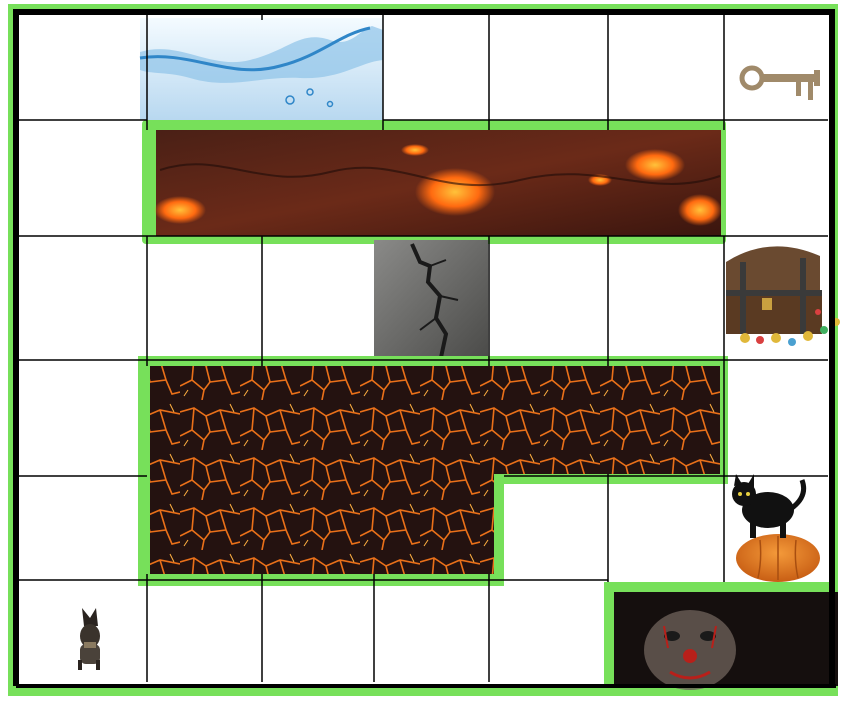 This screenshot has height=710, width=854. I want to click on black-cat-pumpkin-icon, so click(776, 528).